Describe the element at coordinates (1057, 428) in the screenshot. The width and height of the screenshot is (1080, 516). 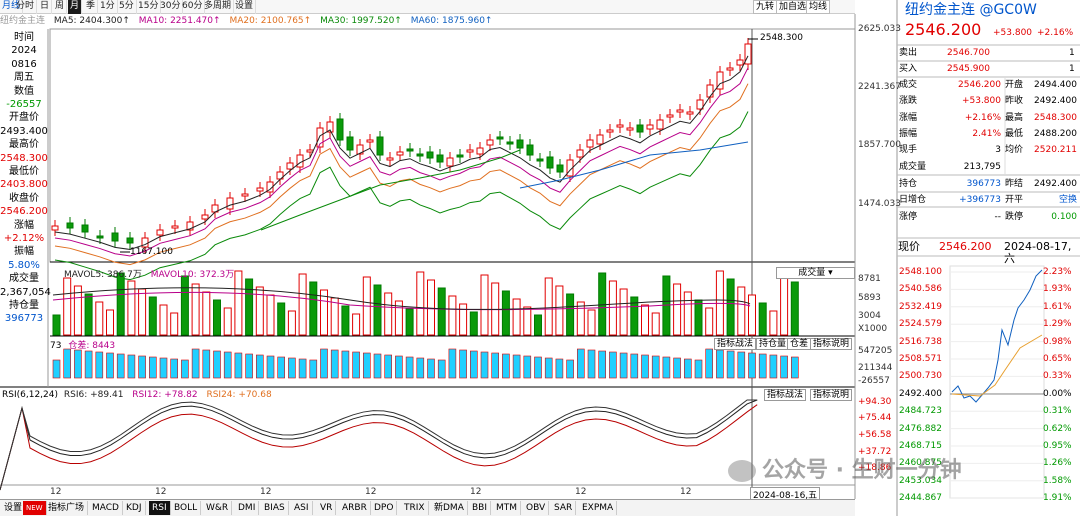
I see `mini-right-9: 0.62%` at that location.